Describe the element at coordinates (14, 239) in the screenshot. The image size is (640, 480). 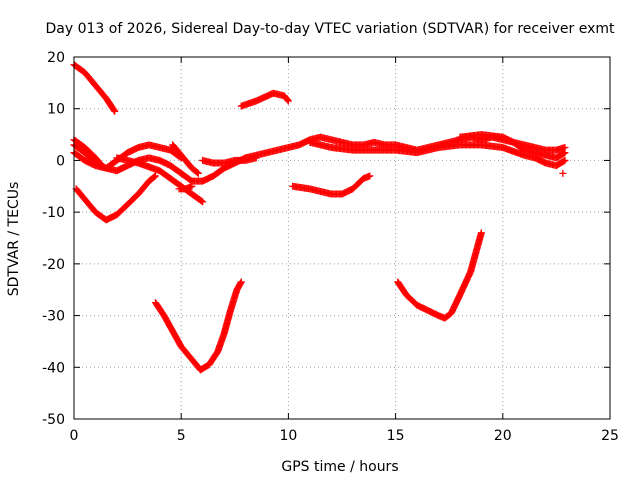
I see `y-axis-label: SDTVAR / TECUs` at that location.